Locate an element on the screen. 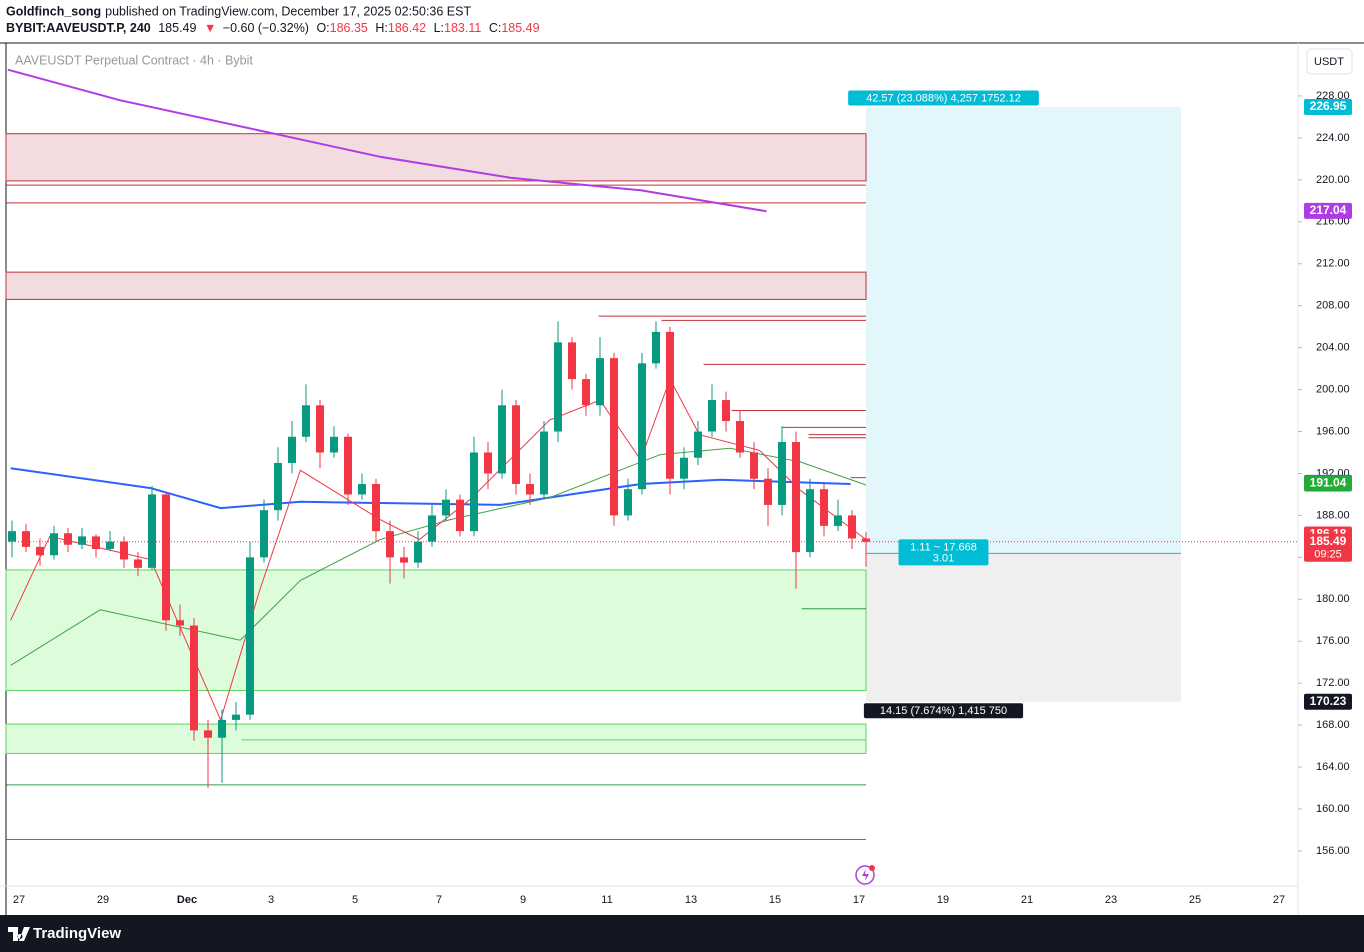 The height and width of the screenshot is (952, 1364). currency-button is located at coordinates (1329, 61).